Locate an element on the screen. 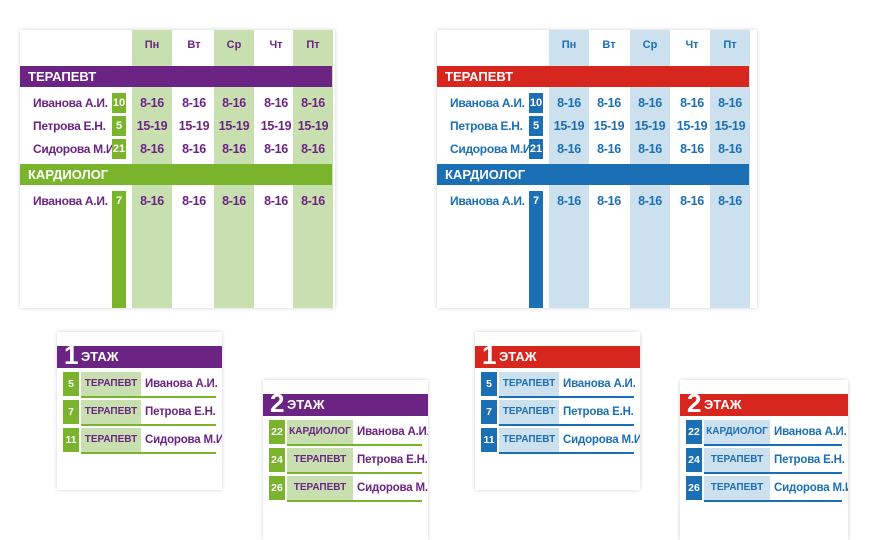 This screenshot has width=879, height=540. floor-row: 22 КАРДИОЛОГ Иванова А.И. is located at coordinates (766, 433).